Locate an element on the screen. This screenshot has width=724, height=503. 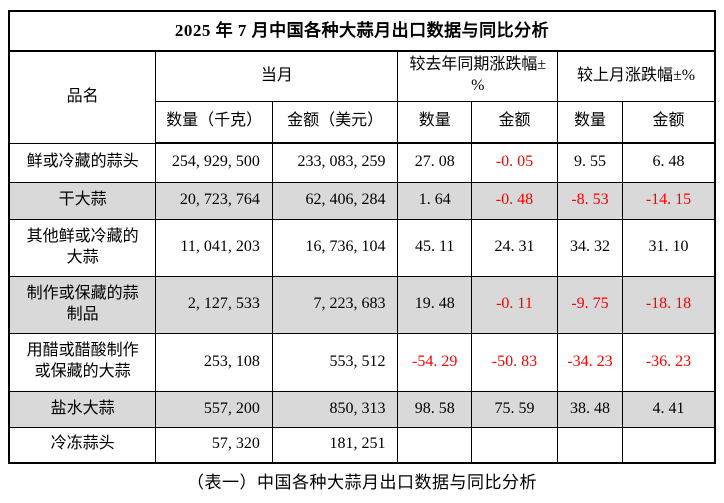
table-caption: （表一）中国各种大蒜月出口数据与同比分析 is located at coordinates (362, 482).